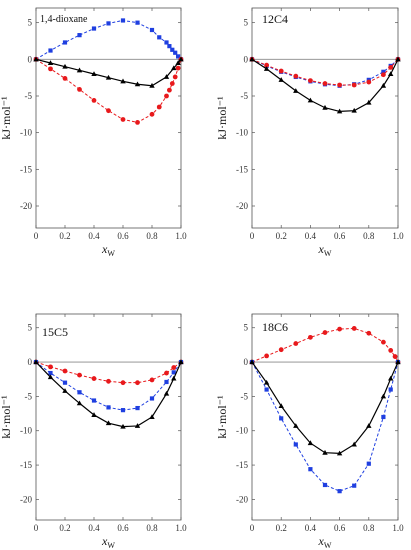  I want to click on y-tick-label: 5, so click(30, 328).